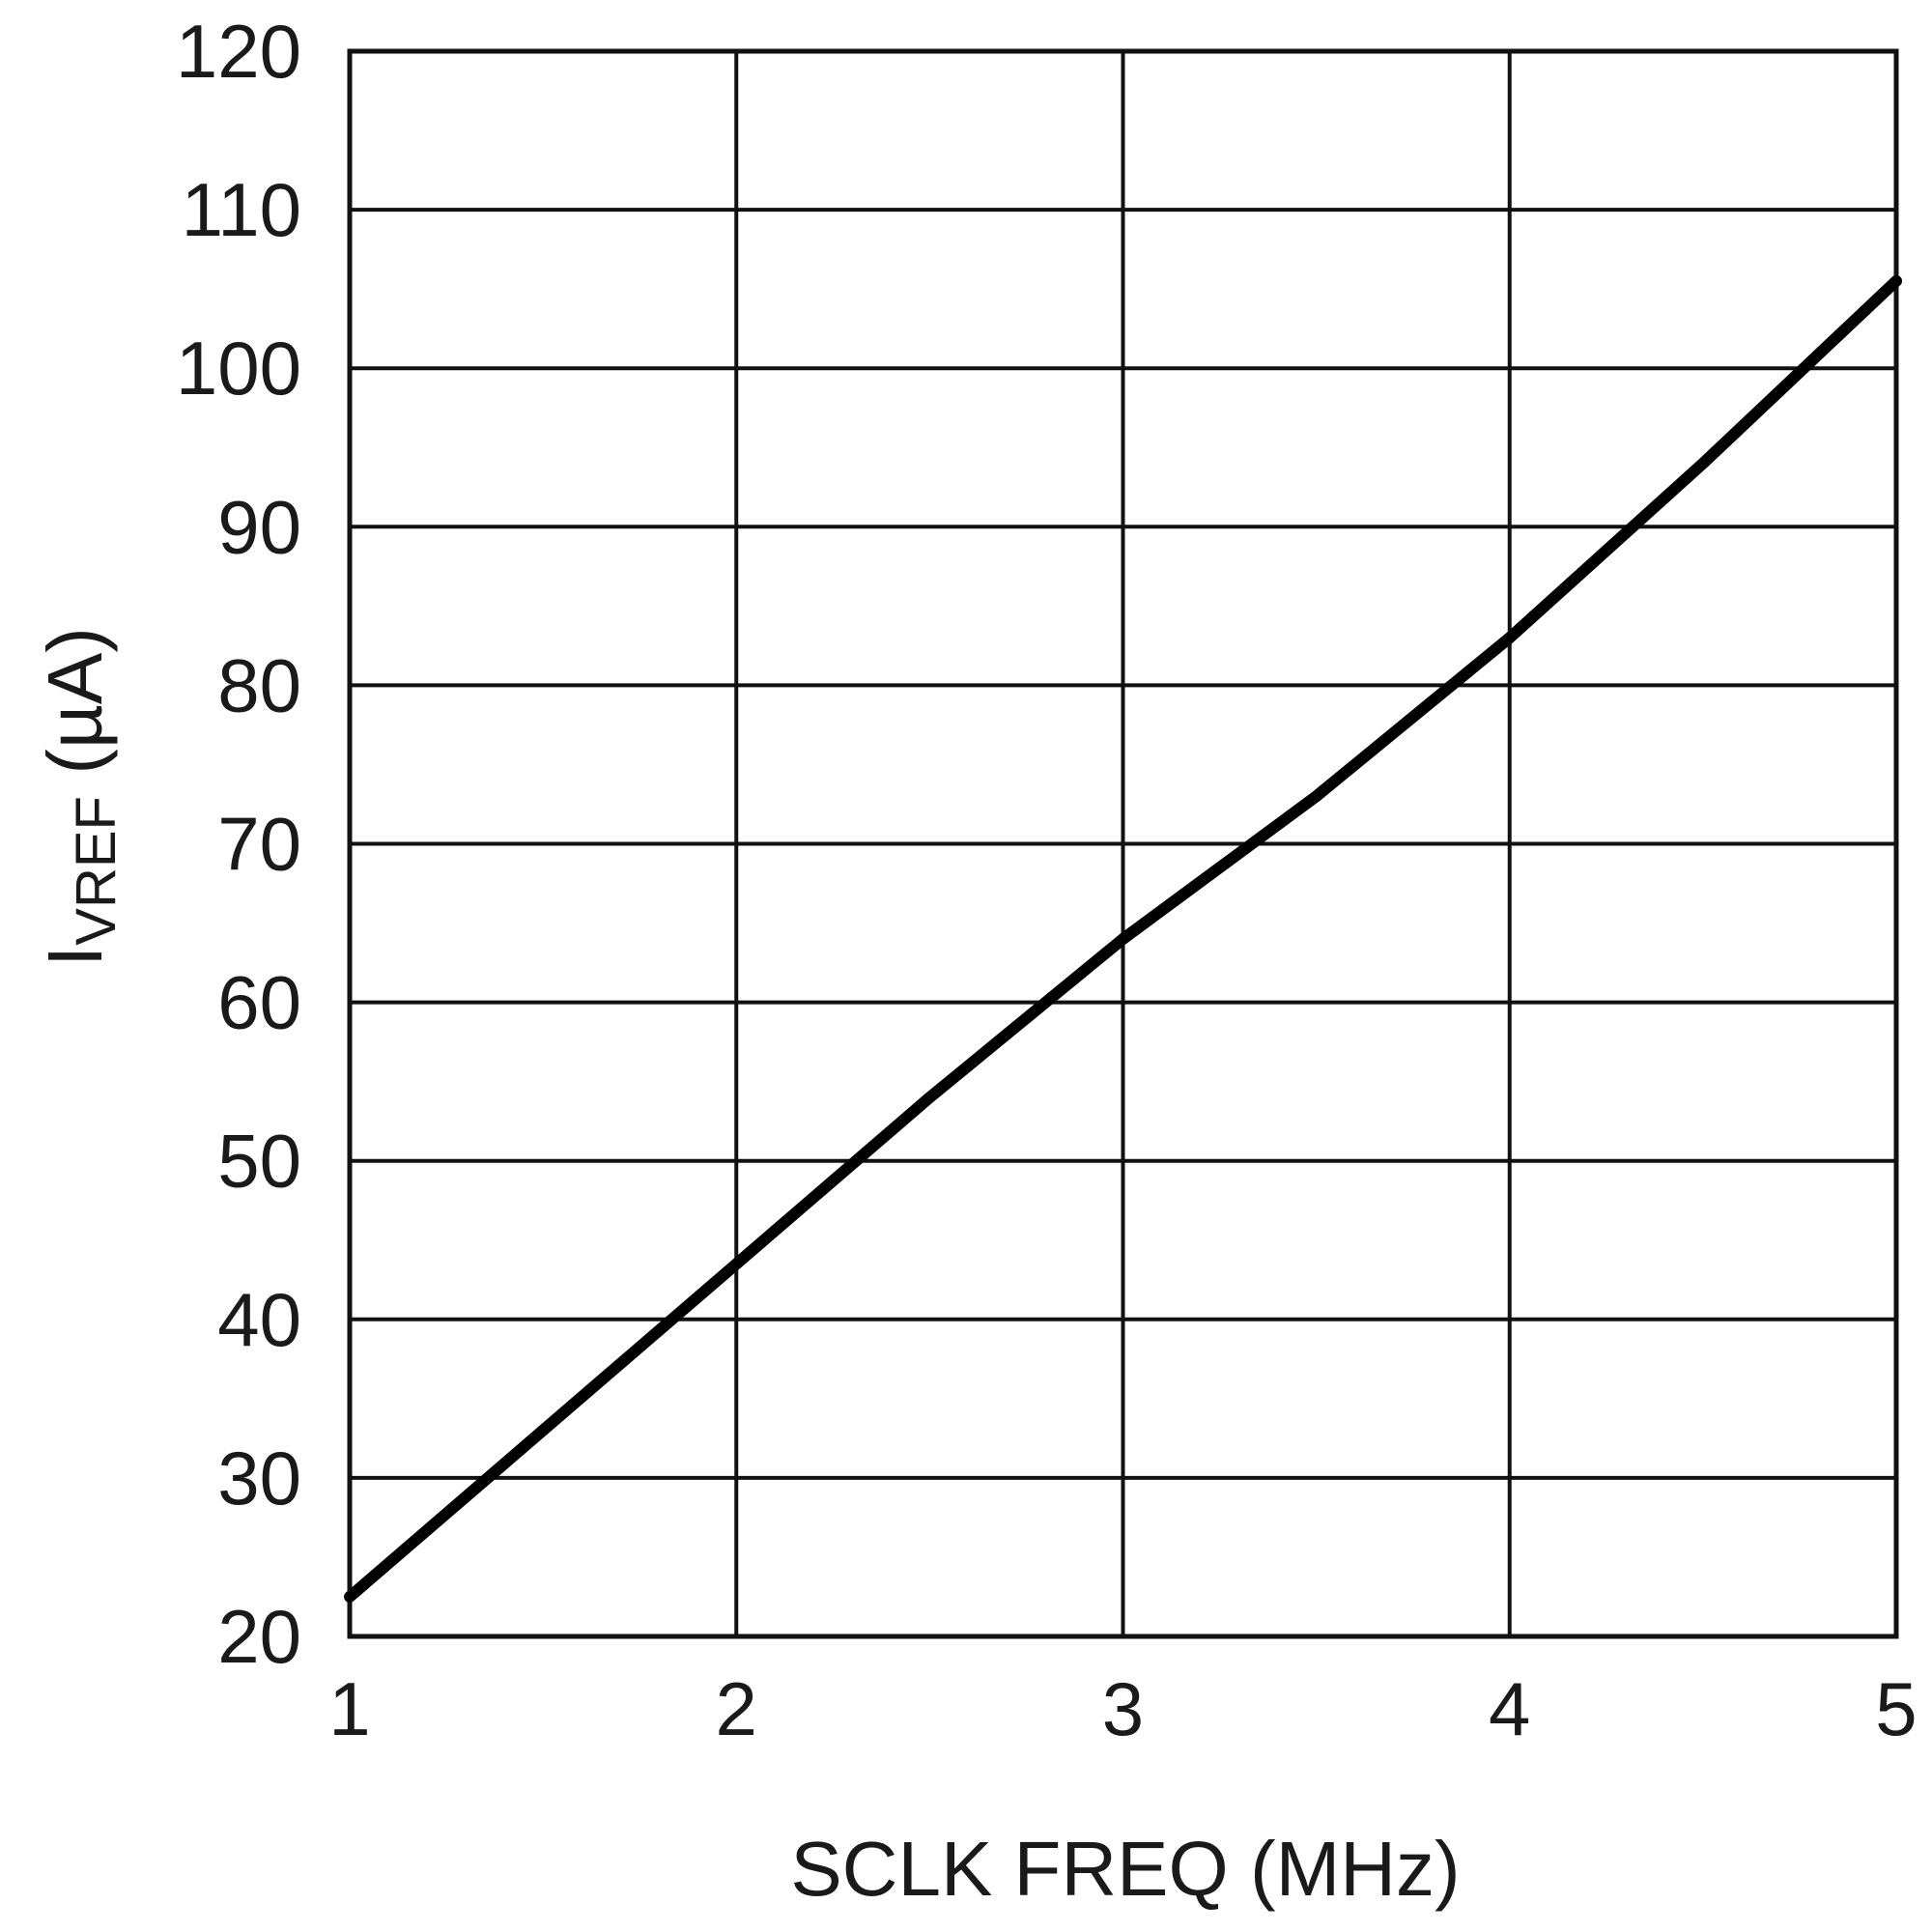 The image size is (1932, 1932). What do you see at coordinates (1125, 1869) in the screenshot?
I see `x-axis-title: SCLK FREQ (MHz)` at bounding box center [1125, 1869].